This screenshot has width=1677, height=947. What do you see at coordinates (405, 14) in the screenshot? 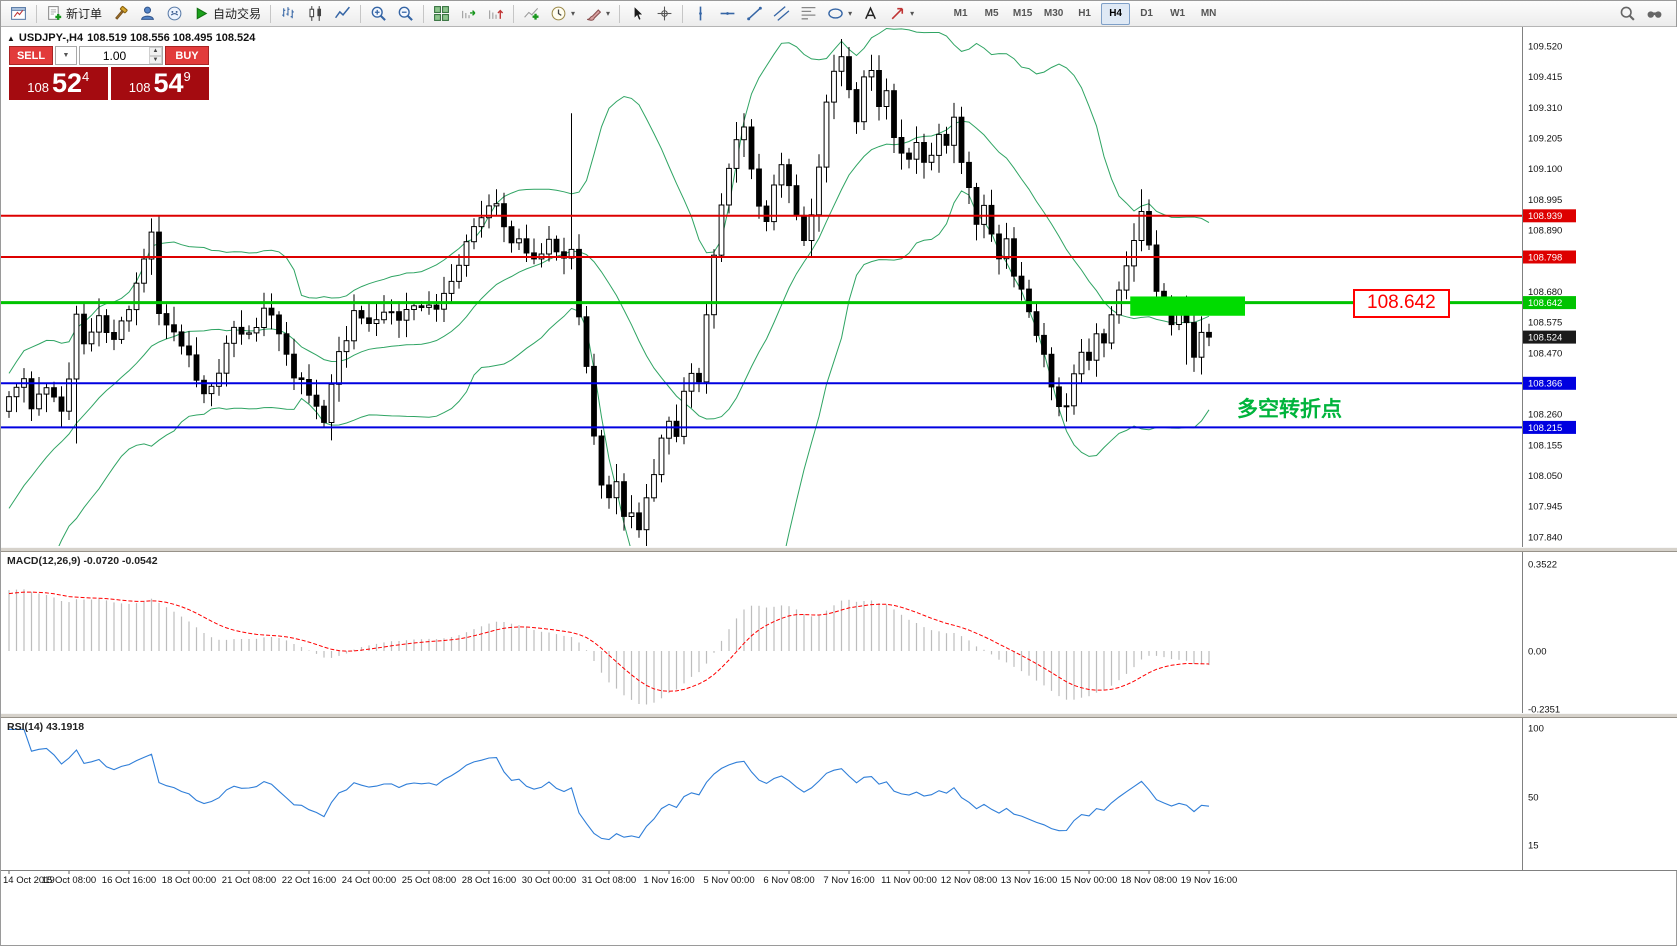
I see `zoom-out-button` at bounding box center [405, 14].